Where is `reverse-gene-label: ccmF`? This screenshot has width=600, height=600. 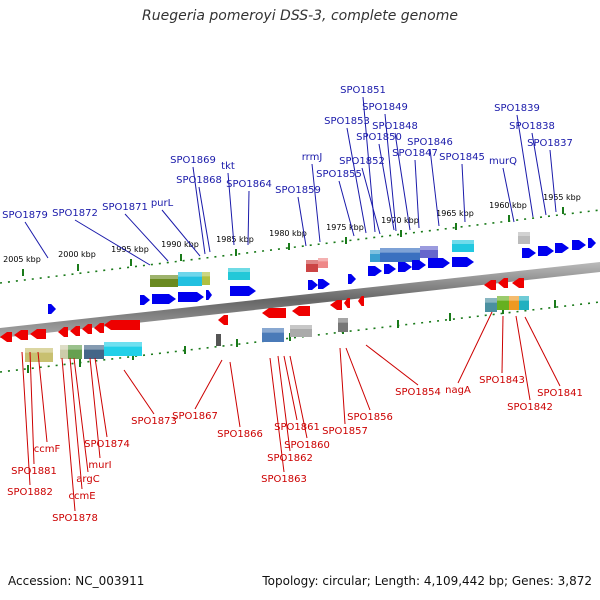
reverse-gene-label: ccmF is located at coordinates (47, 449).